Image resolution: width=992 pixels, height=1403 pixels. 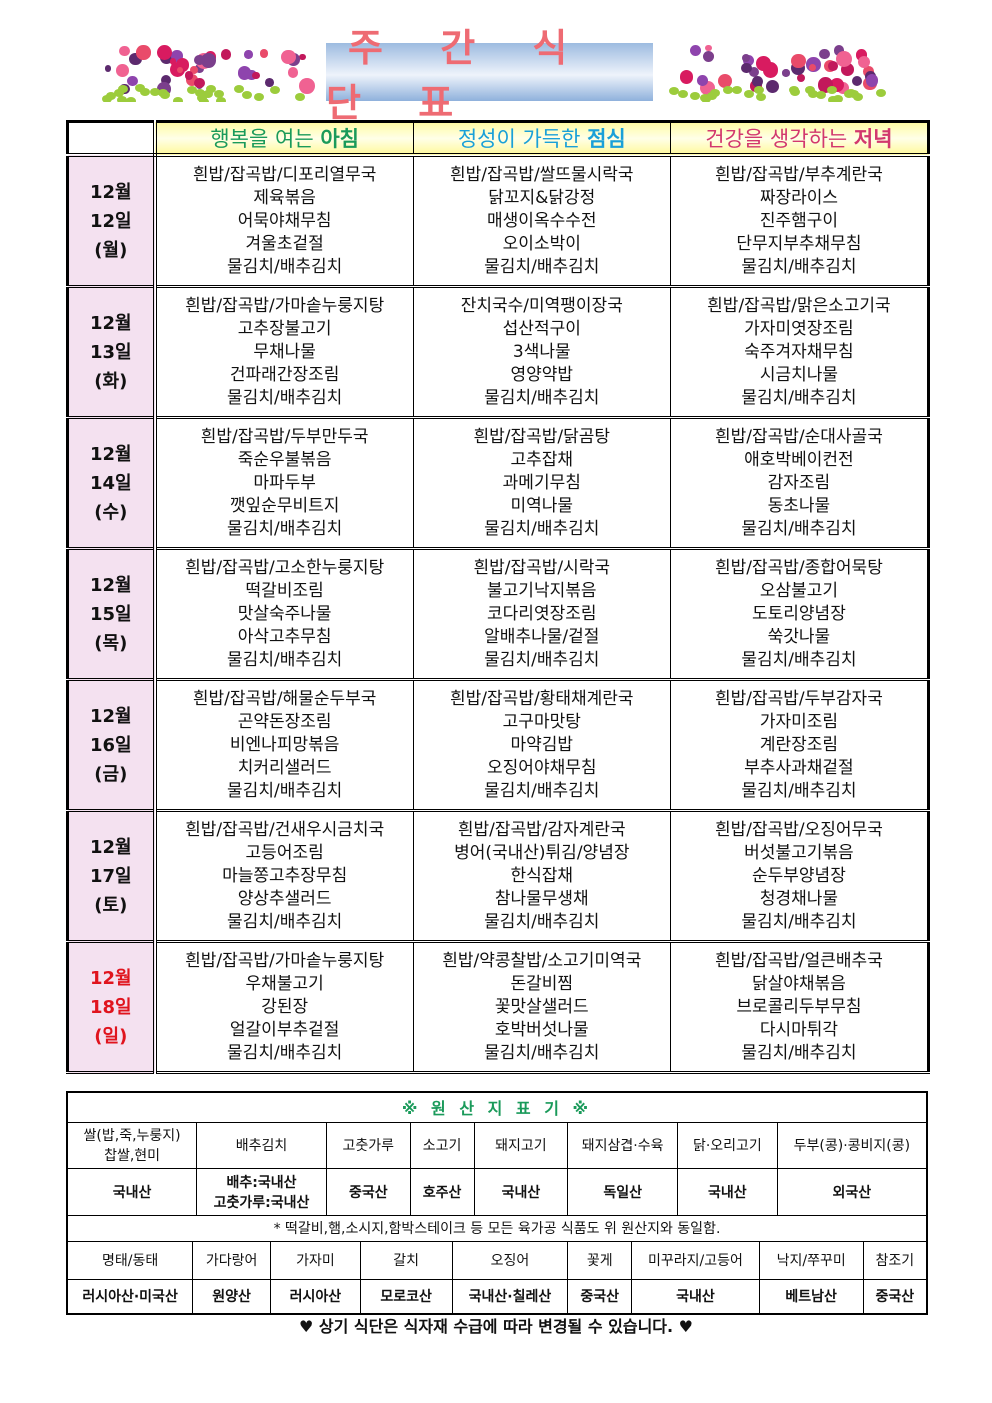 What do you see at coordinates (111, 614) in the screenshot?
I see `date-cell: 12월 15일 (목)` at bounding box center [111, 614].